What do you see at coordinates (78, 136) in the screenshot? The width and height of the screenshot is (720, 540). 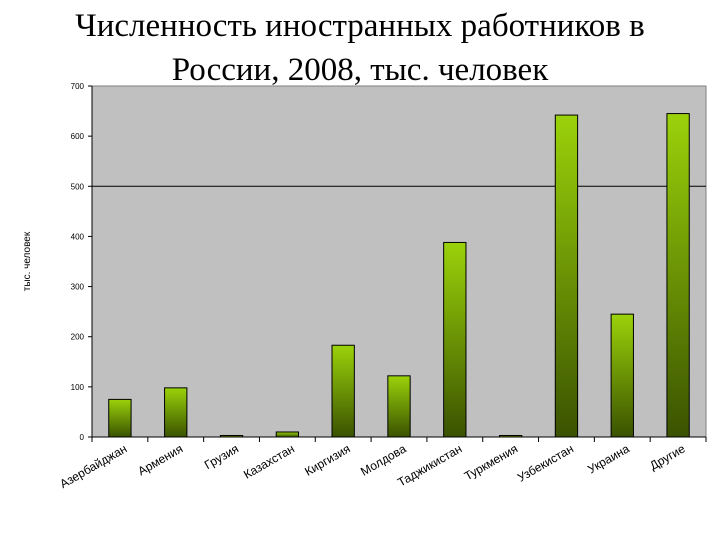 I see `y-tick-label: 600` at bounding box center [78, 136].